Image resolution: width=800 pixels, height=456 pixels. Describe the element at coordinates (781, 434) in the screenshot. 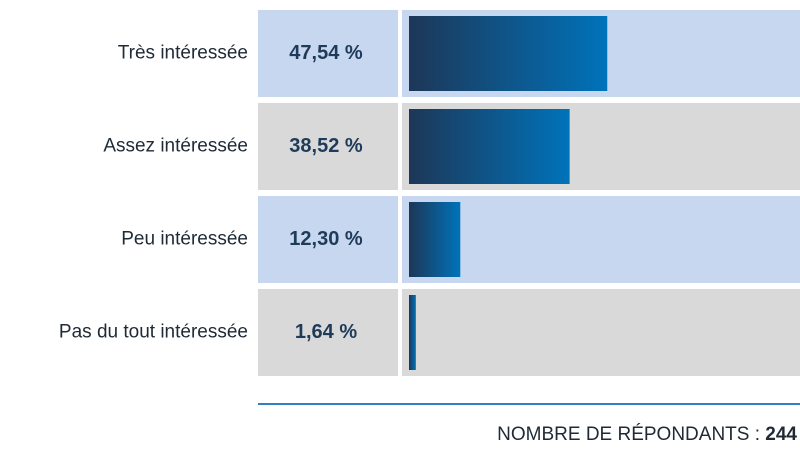

I see `respondents-count: 244` at that location.